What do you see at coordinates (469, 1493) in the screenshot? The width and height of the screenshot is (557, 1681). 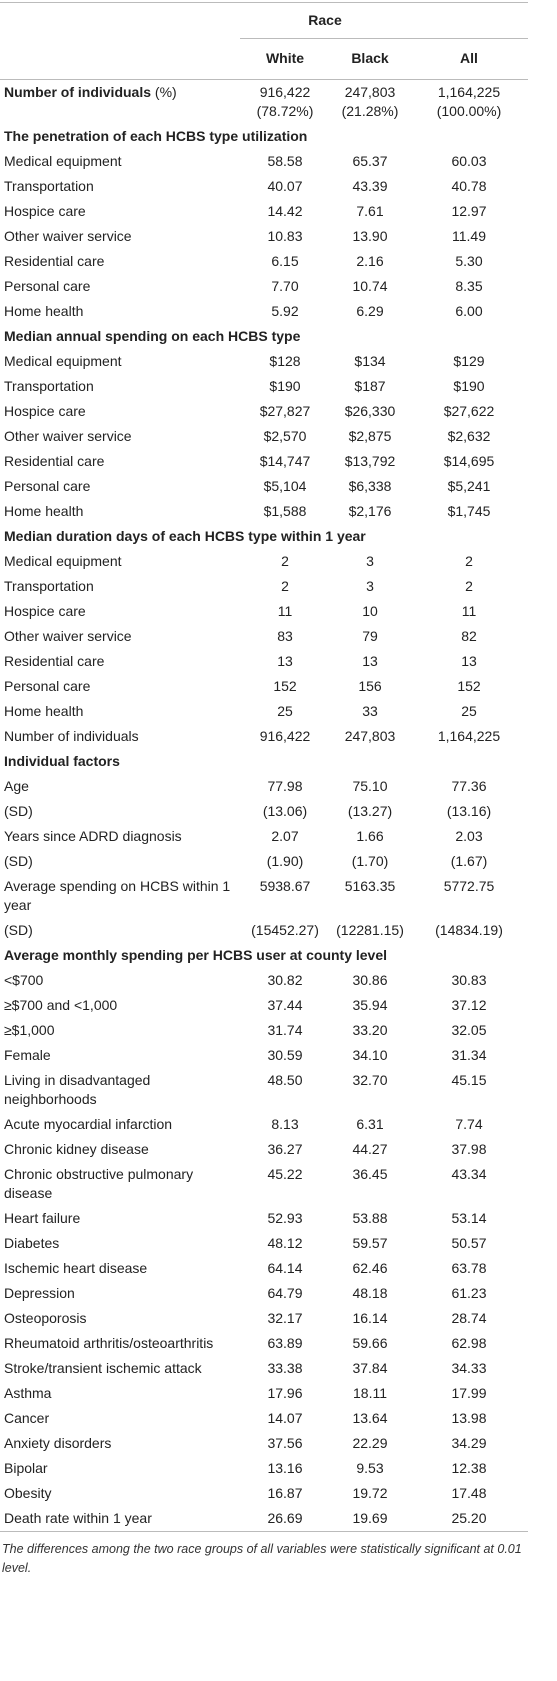 I see `value-cell: 17.48` at bounding box center [469, 1493].